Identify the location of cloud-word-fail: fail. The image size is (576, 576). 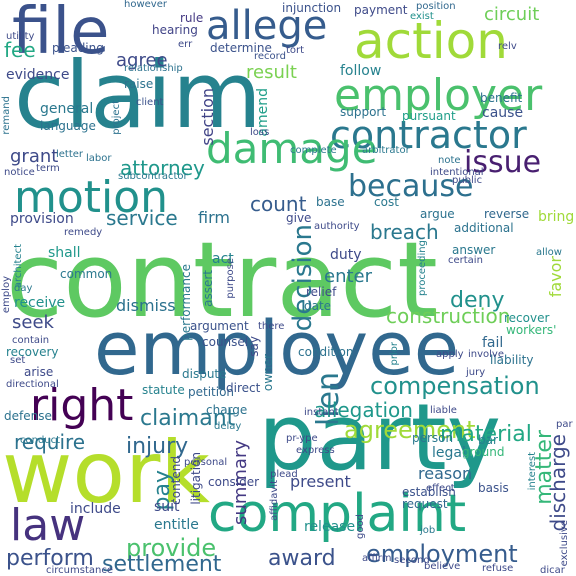
(493, 343).